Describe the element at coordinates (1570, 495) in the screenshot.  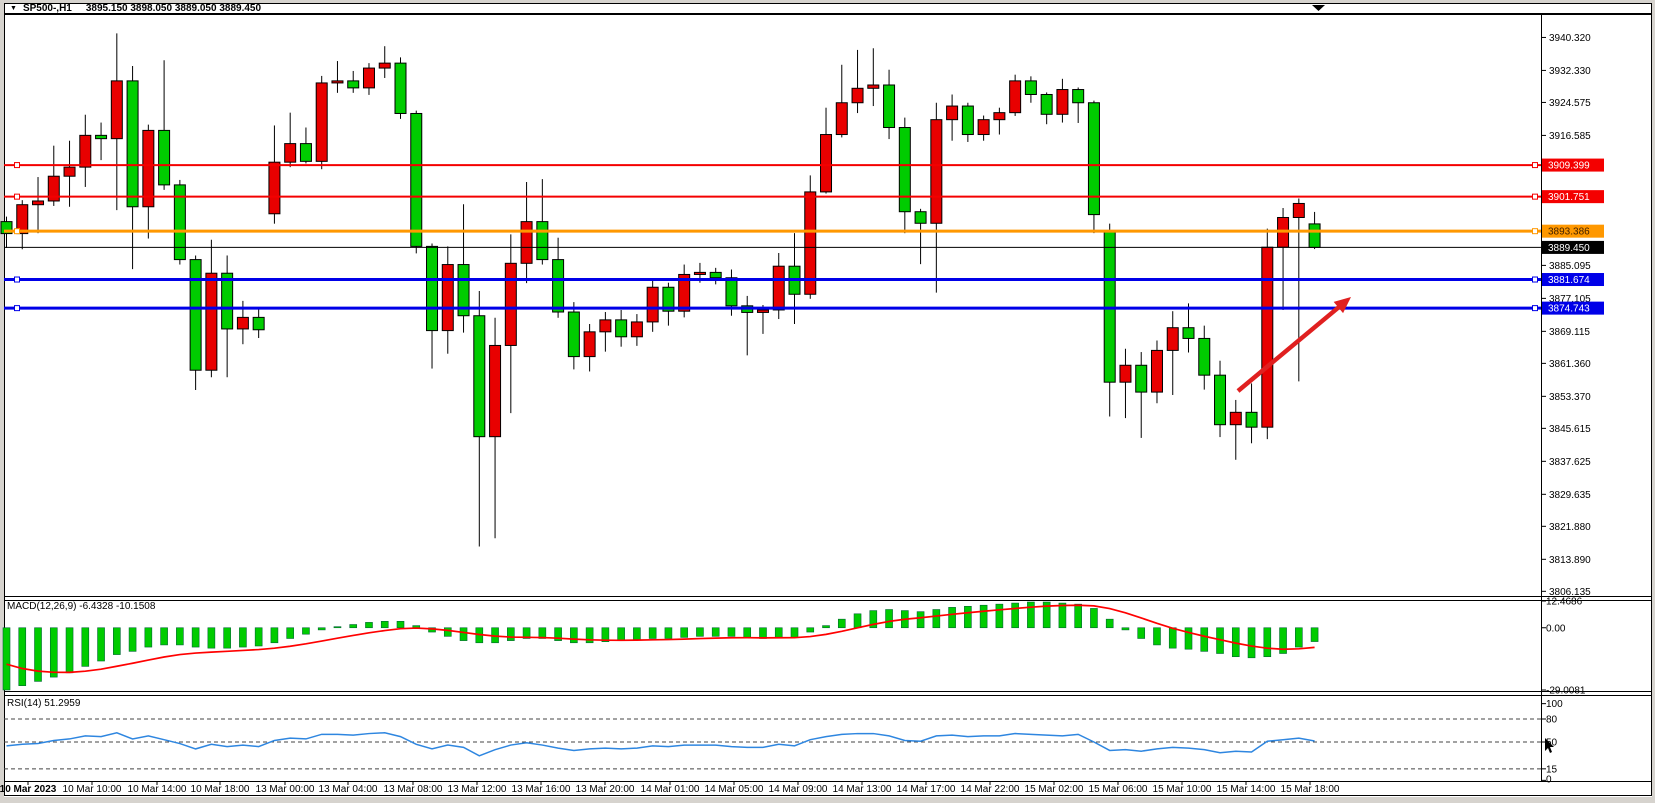
I see `svg-text: 3829.635` at that location.